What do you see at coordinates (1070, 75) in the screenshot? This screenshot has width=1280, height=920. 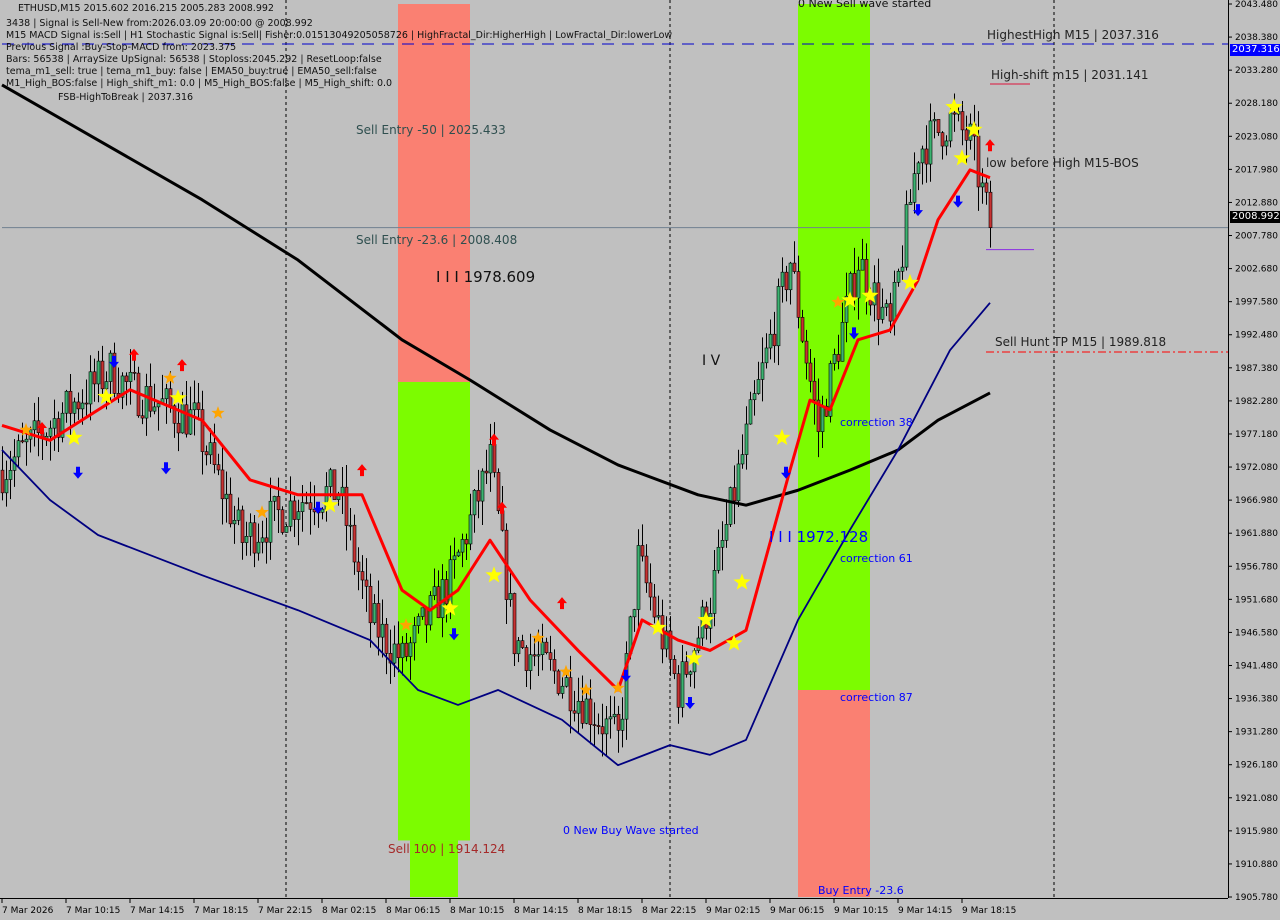 I see `high-shift-label: High-shift m15 | 2031.141` at bounding box center [1070, 75].